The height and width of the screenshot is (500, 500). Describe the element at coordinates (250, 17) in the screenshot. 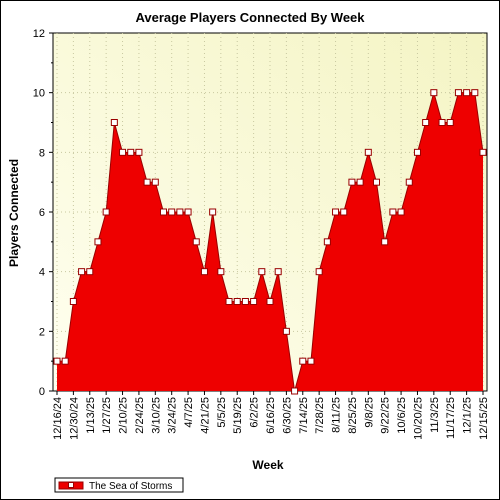

I see `chart-title: Average Players Connected By Week` at that location.